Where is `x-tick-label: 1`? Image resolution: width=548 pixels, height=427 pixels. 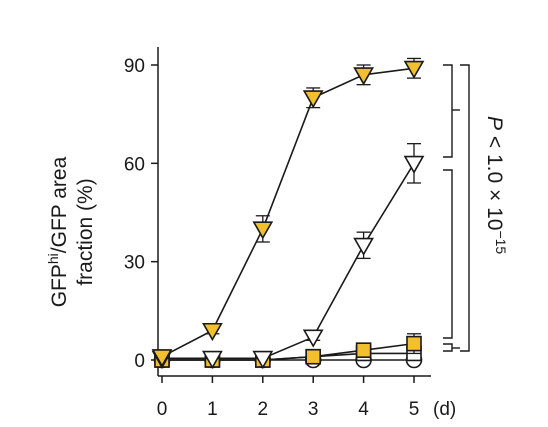
x-tick-label: 1 is located at coordinates (212, 409).